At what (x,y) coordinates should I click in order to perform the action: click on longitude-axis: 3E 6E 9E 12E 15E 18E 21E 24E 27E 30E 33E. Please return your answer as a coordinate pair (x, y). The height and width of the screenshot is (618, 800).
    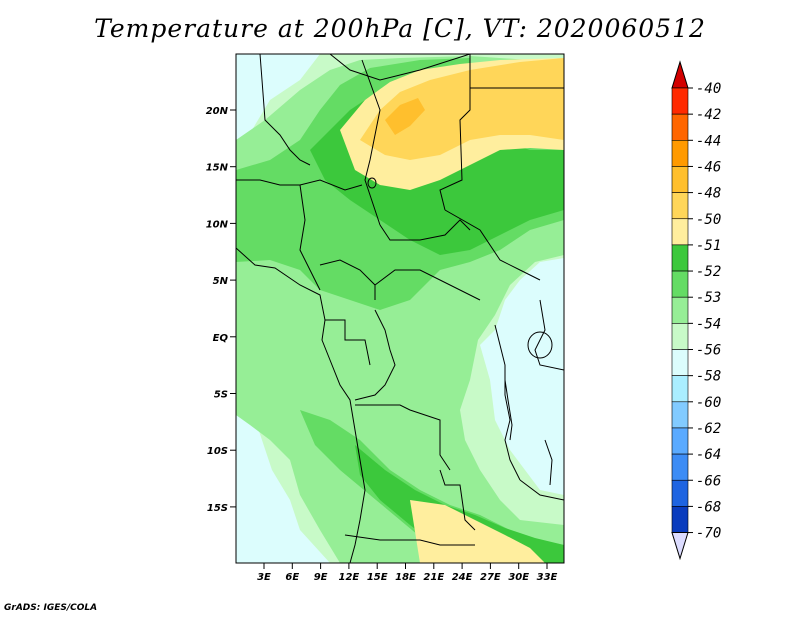
    Looking at the image, I should click on (407, 573).